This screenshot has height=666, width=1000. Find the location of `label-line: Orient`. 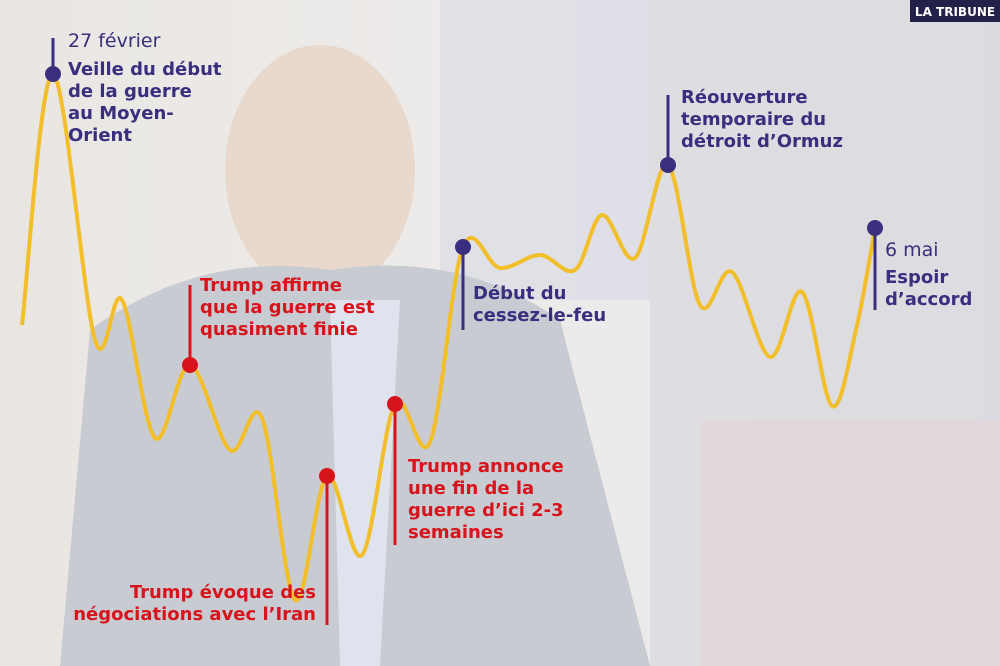

label-line: Orient is located at coordinates (100, 135).